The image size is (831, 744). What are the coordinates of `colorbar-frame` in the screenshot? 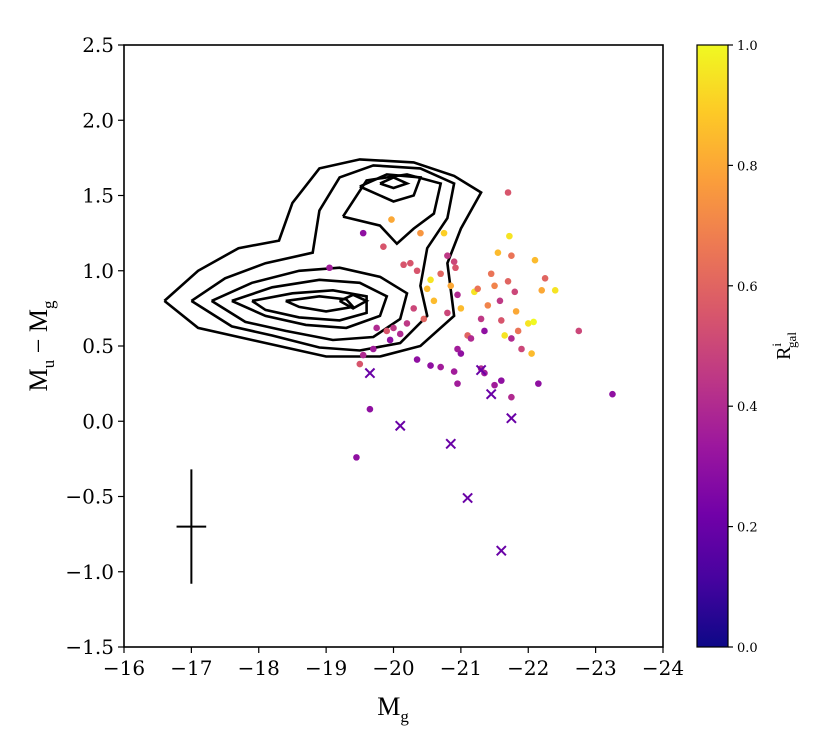 It's located at (712, 346).